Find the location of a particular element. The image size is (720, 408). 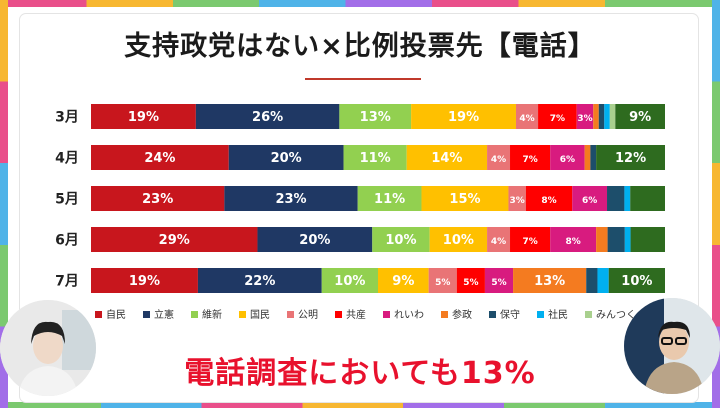

data-label: 8% is located at coordinates (548, 201).